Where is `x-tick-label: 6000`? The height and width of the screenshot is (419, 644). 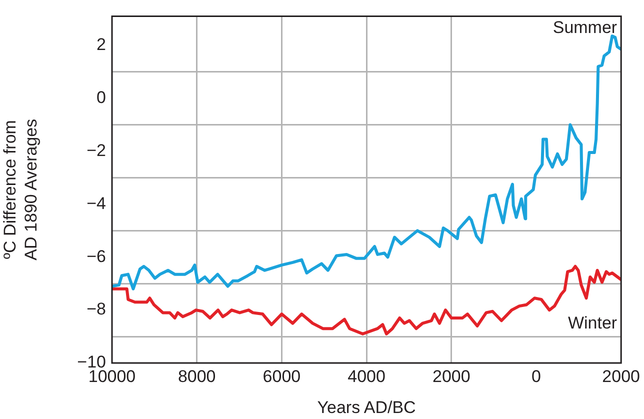 x-tick-label: 6000 is located at coordinates (281, 376).